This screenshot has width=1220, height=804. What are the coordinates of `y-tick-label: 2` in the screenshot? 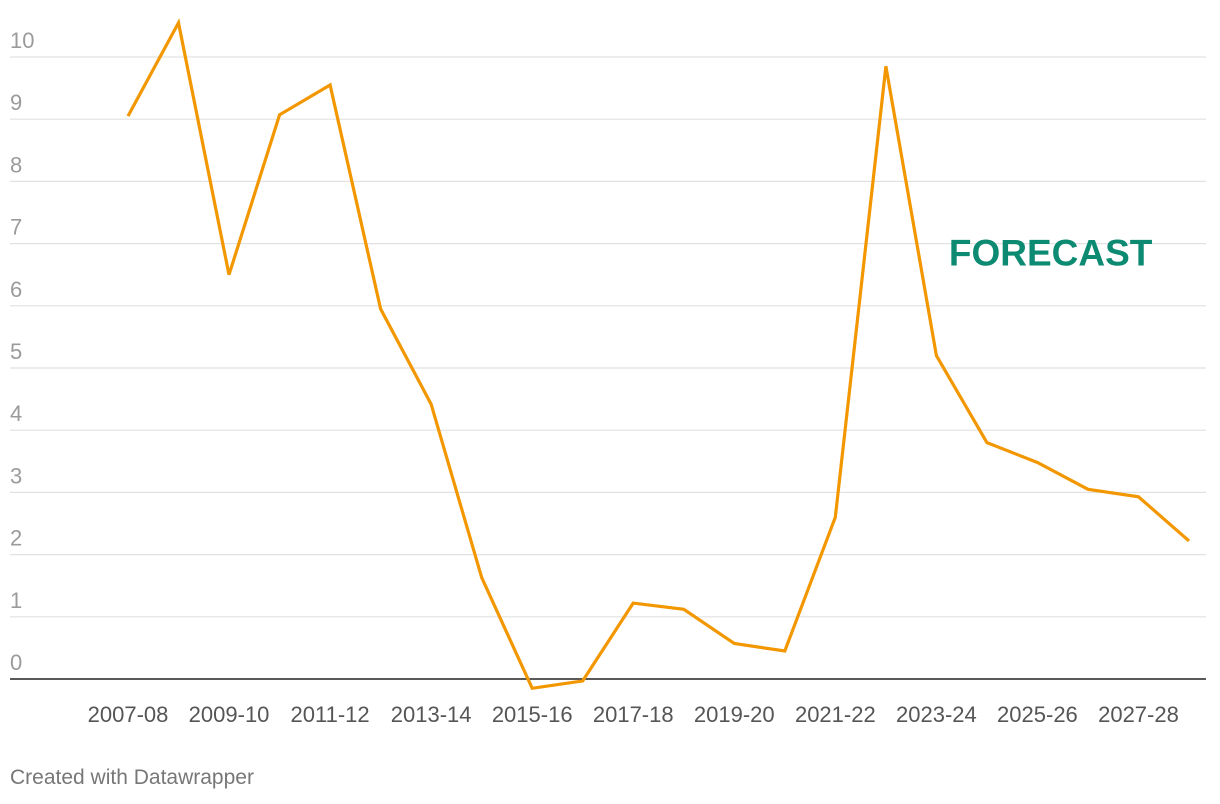 It's located at (16, 538).